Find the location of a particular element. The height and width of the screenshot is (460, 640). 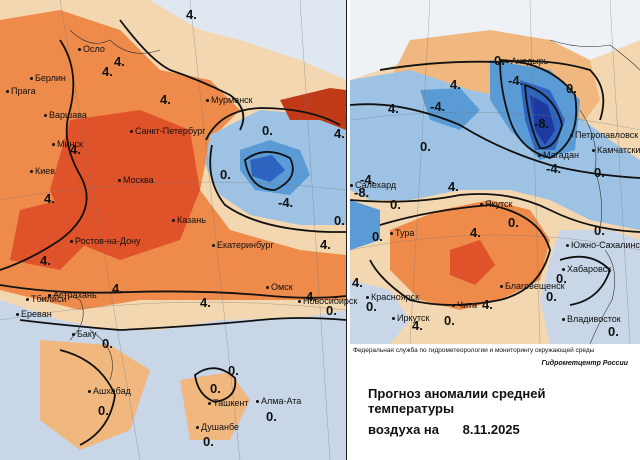

city-label: Салехард is located at coordinates (373, 185).